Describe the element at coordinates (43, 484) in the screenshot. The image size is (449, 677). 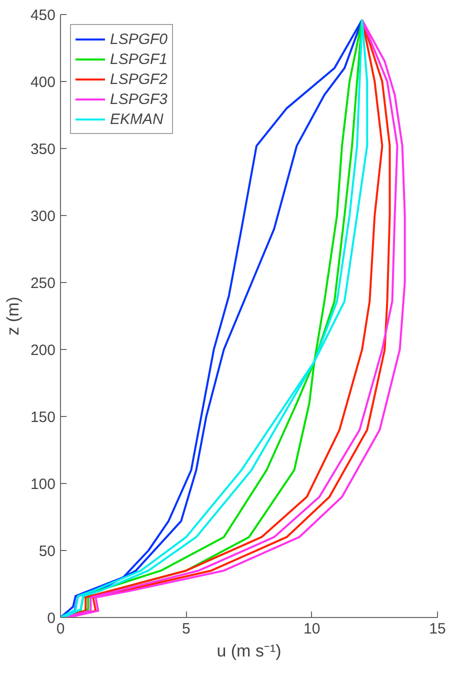
I see `y-tick-label: 100` at that location.